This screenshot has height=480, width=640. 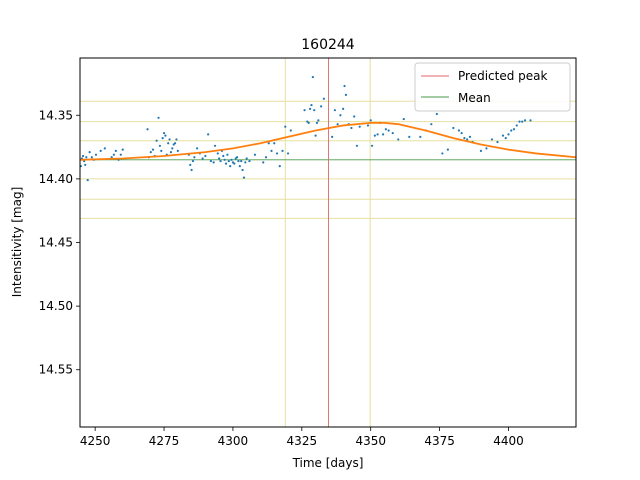 I want to click on x-tick-label: 4250, so click(x=95, y=441).